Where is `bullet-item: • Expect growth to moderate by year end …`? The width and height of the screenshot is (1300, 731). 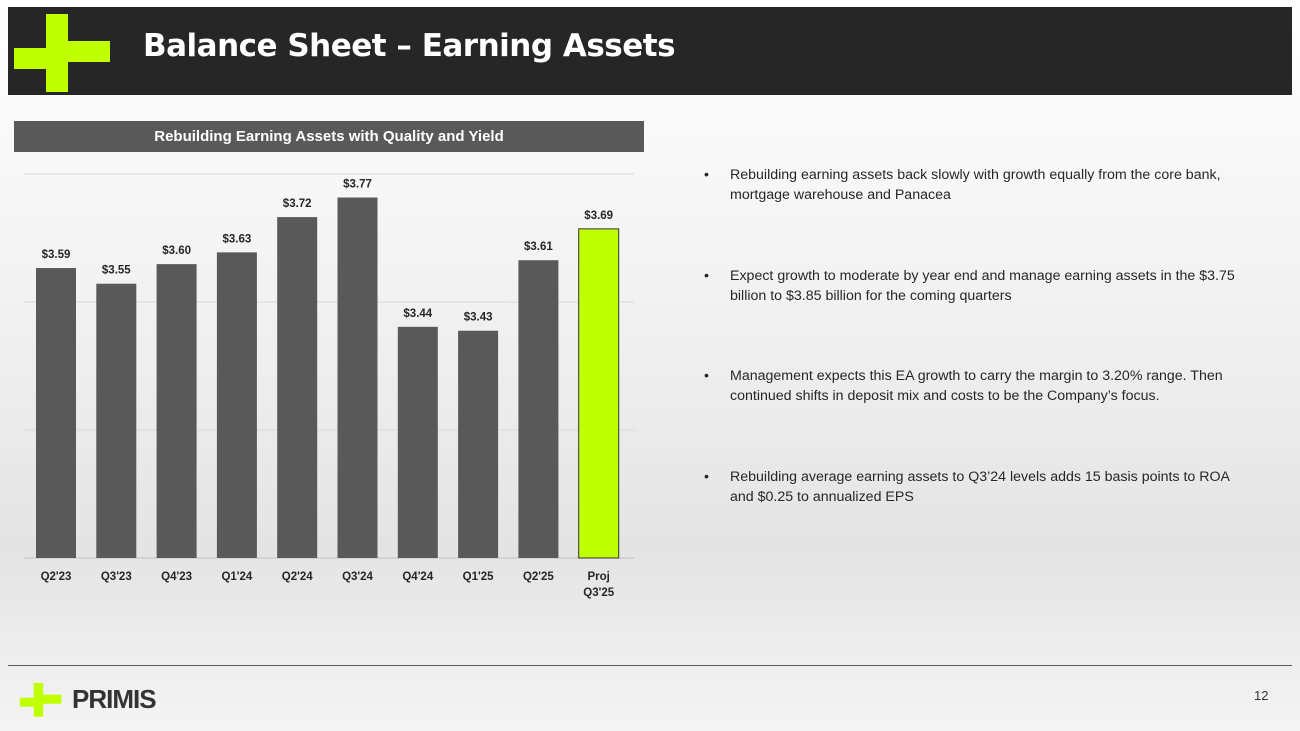 bullet-item: • Expect growth to moderate by year end … is located at coordinates (974, 286).